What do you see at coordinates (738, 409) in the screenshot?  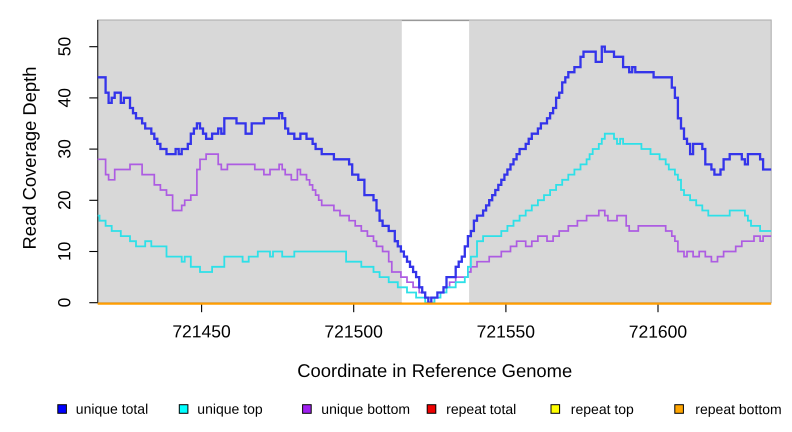 I see `svg-text: repeat bottom` at bounding box center [738, 409].